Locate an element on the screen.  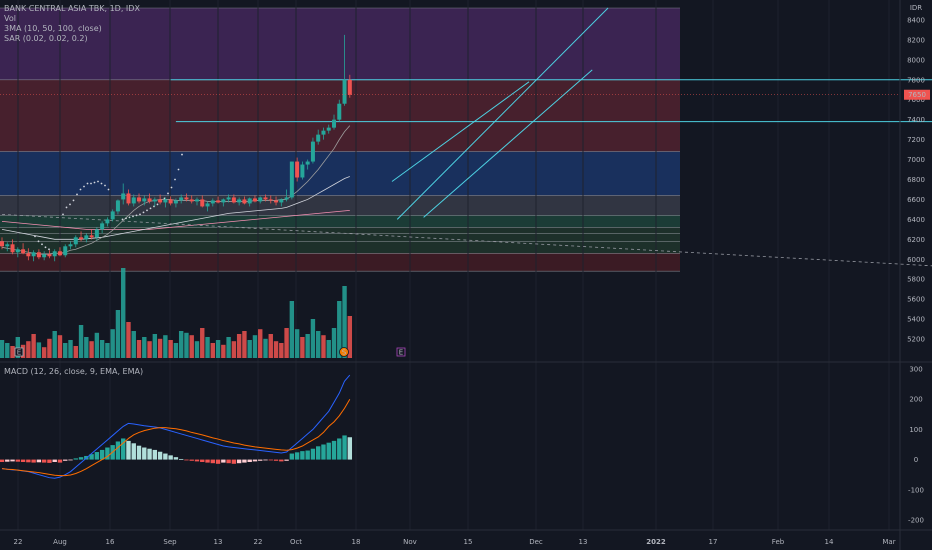
last-price-box is located at coordinates (917, 94).